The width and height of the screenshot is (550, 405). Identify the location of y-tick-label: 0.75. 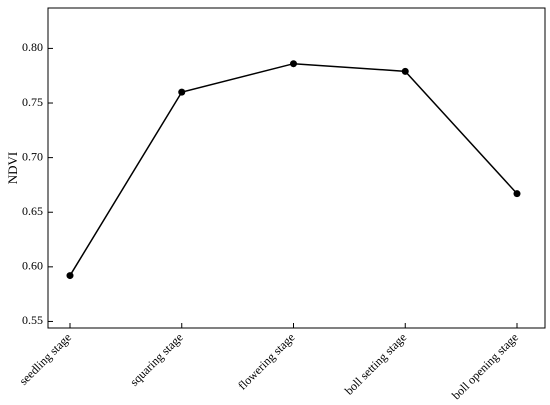
(32, 102).